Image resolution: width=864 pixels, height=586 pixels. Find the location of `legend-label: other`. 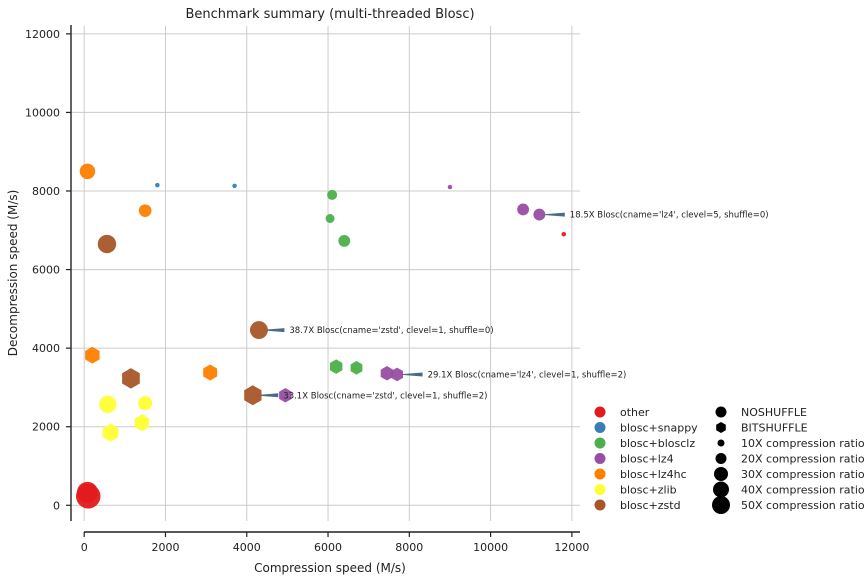

legend-label: other is located at coordinates (635, 412).